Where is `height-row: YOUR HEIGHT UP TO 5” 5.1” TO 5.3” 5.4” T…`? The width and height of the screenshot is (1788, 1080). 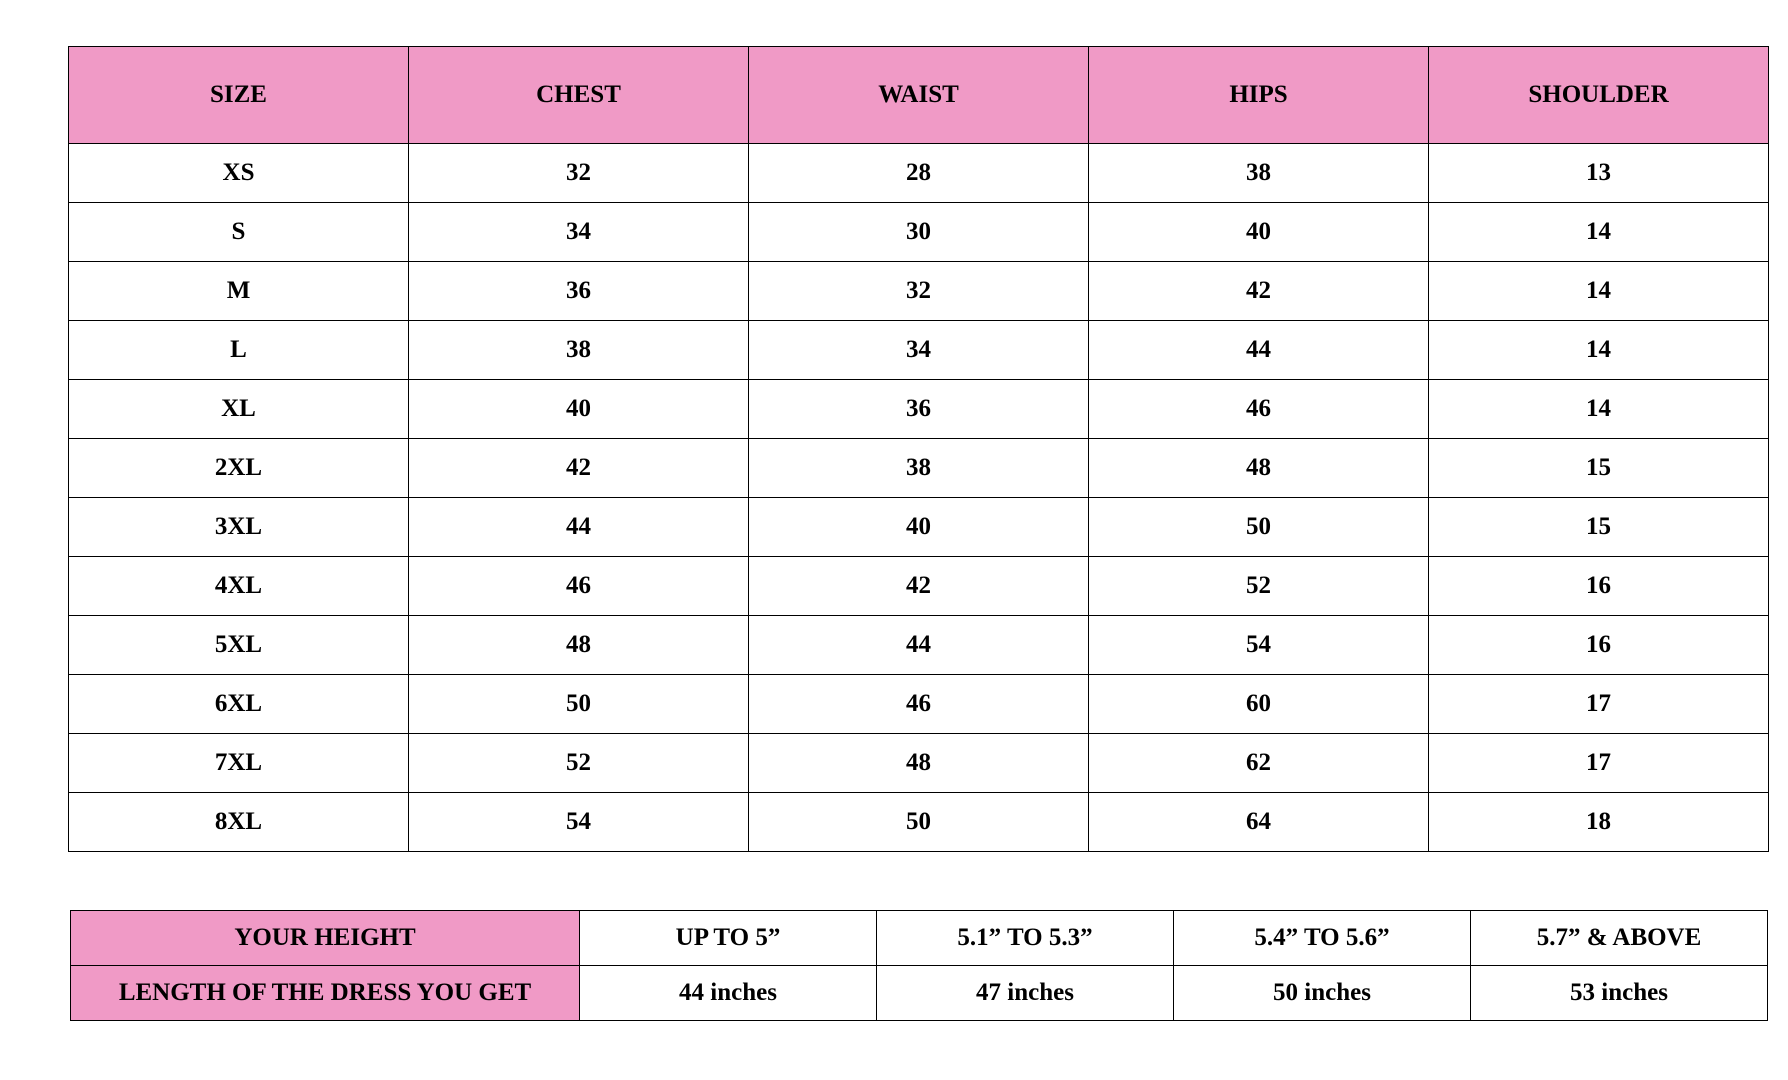 height-row: YOUR HEIGHT UP TO 5” 5.1” TO 5.3” 5.4” T… is located at coordinates (919, 938).